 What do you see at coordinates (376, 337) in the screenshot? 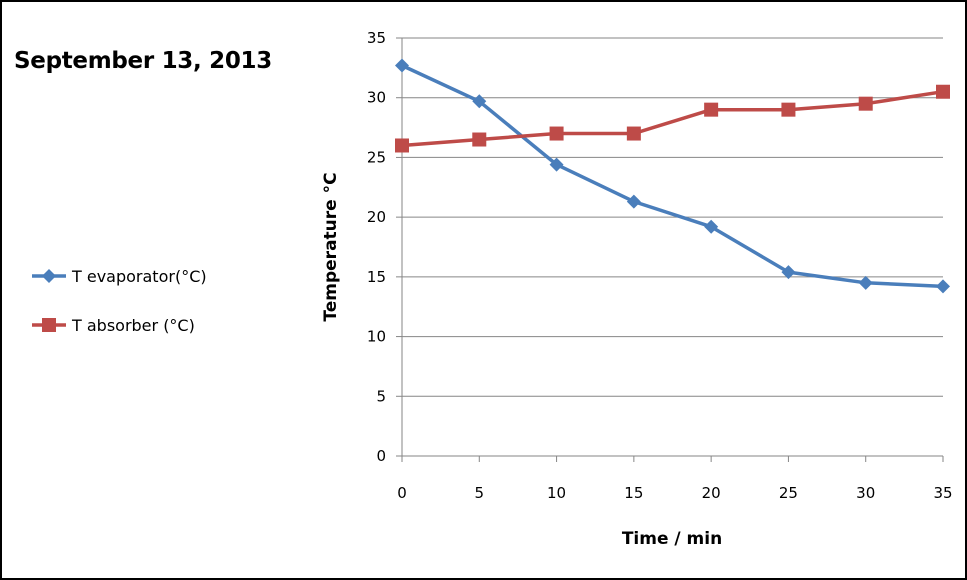
I see `y-tick-label: 10` at bounding box center [376, 337].